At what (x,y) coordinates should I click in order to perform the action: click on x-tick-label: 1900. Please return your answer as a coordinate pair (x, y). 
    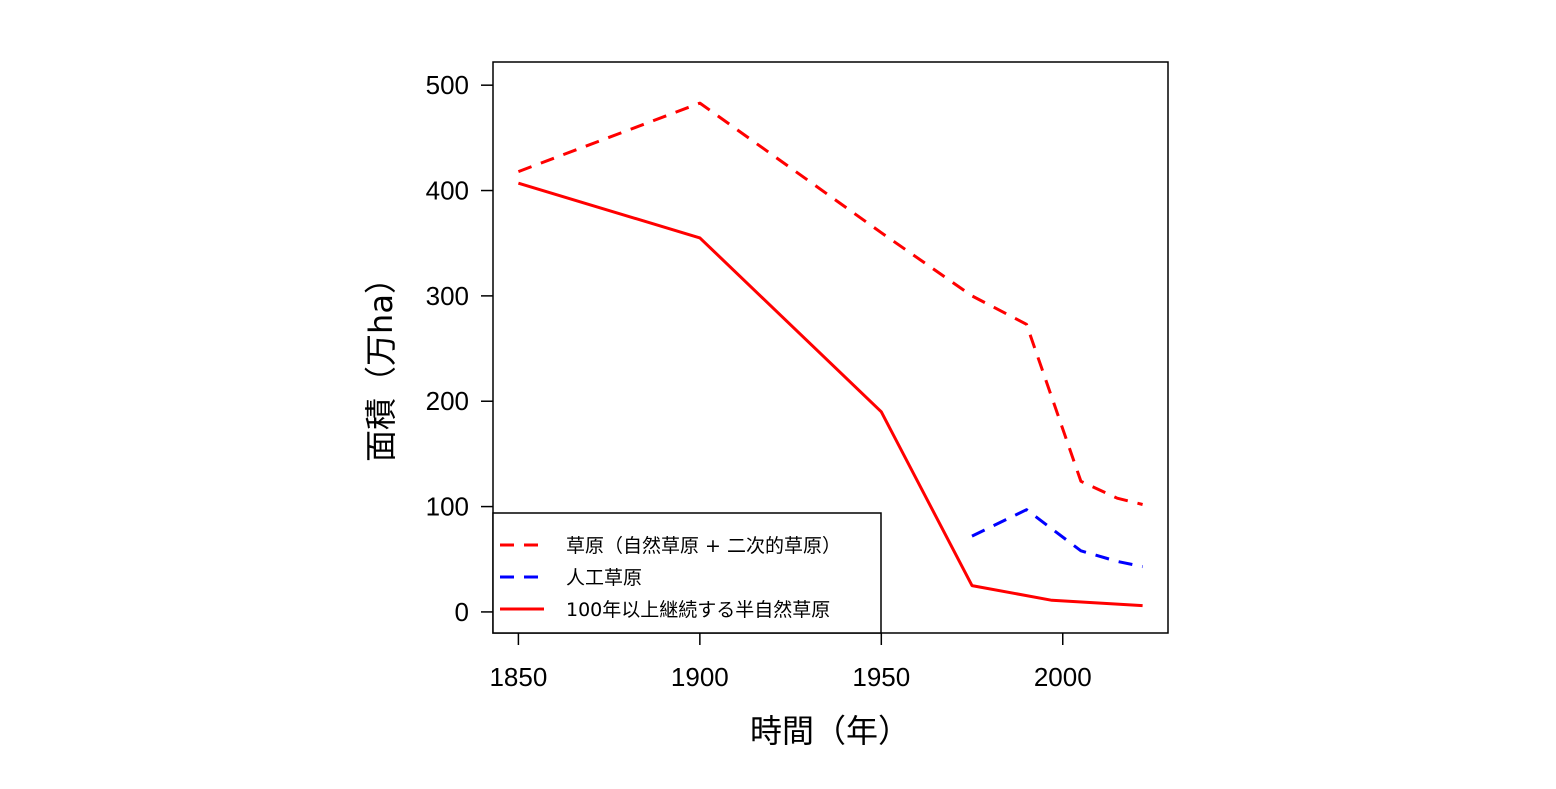
    Looking at the image, I should click on (700, 677).